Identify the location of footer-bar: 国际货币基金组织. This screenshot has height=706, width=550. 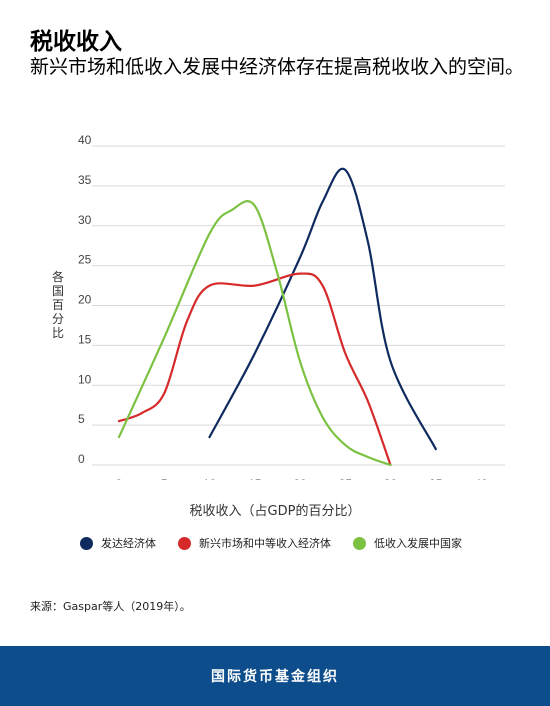
(275, 676).